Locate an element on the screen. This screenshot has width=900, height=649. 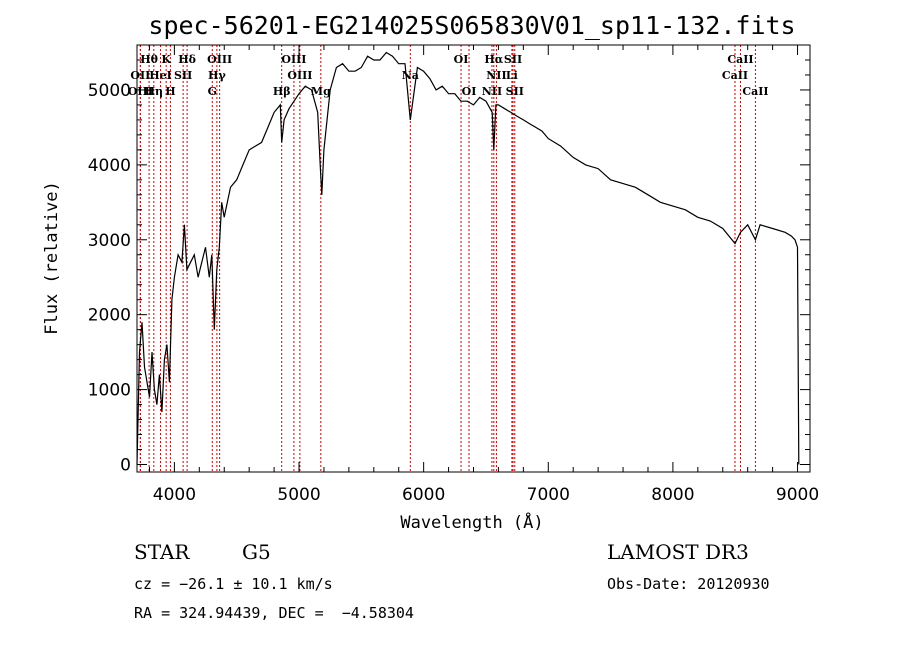
x-tick-label: 6000 is located at coordinates (423, 495).